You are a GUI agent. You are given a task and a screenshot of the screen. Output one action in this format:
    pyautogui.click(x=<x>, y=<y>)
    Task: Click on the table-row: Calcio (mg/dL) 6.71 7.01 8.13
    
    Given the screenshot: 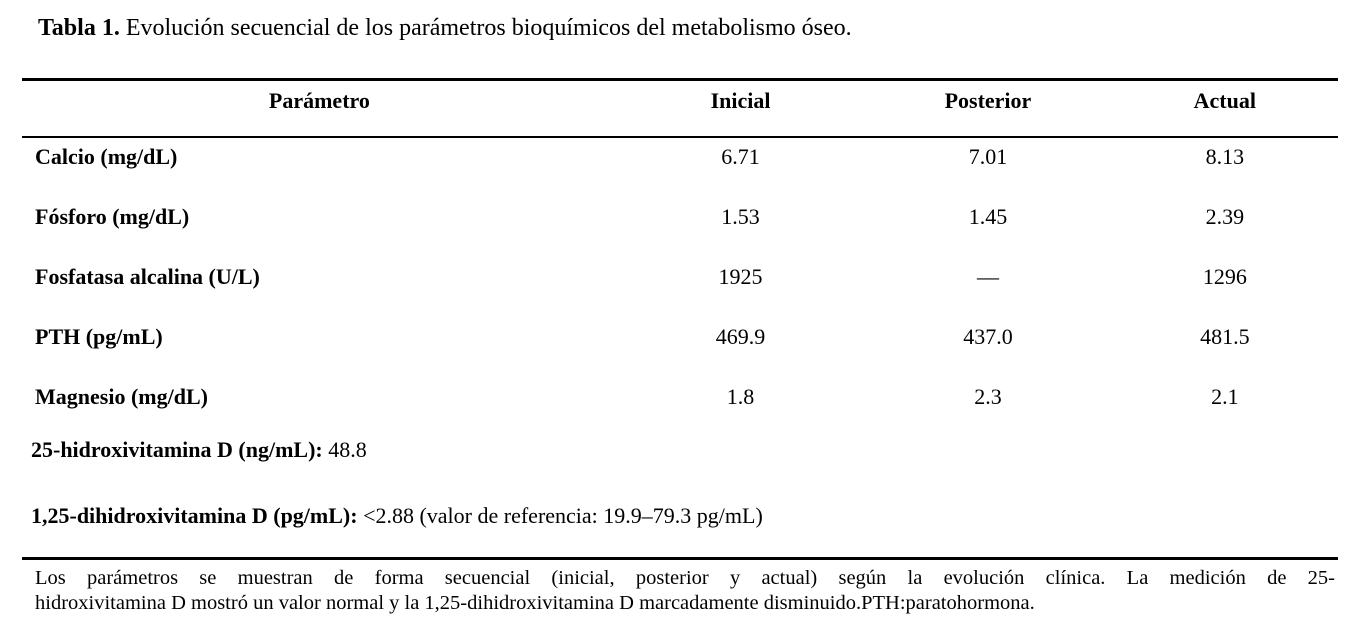 What is the action you would take?
    pyautogui.click(x=680, y=168)
    